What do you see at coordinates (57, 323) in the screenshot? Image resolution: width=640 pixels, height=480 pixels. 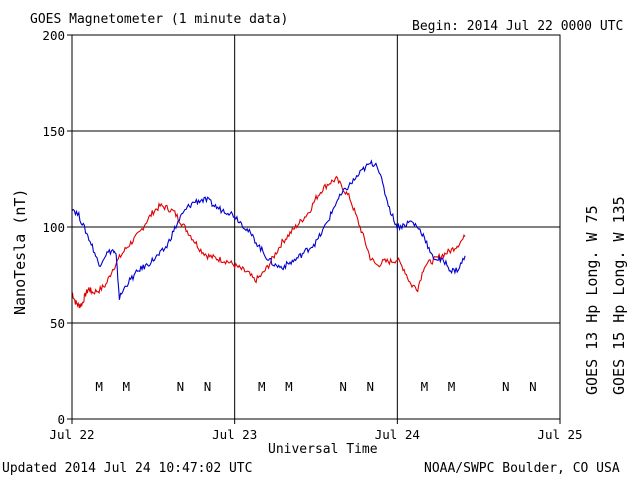 I see `y-tick-label: 50` at bounding box center [57, 323].